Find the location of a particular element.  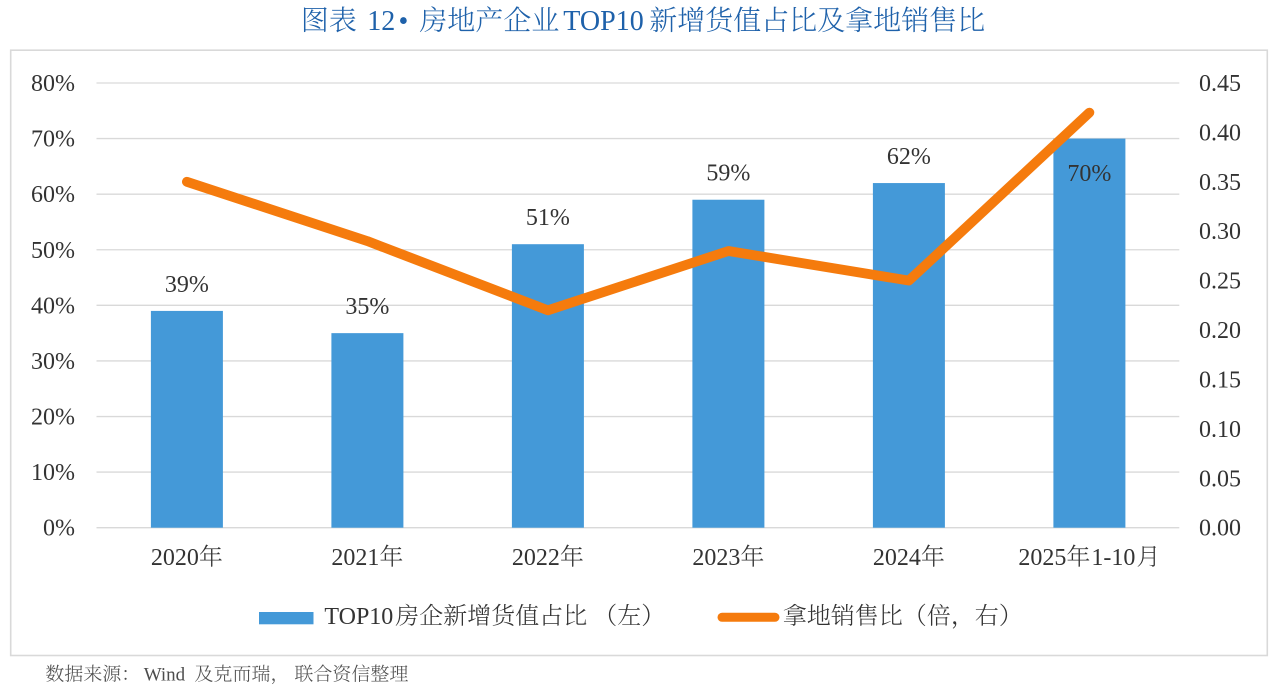

svg-text: 0.15 is located at coordinates (1220, 381).